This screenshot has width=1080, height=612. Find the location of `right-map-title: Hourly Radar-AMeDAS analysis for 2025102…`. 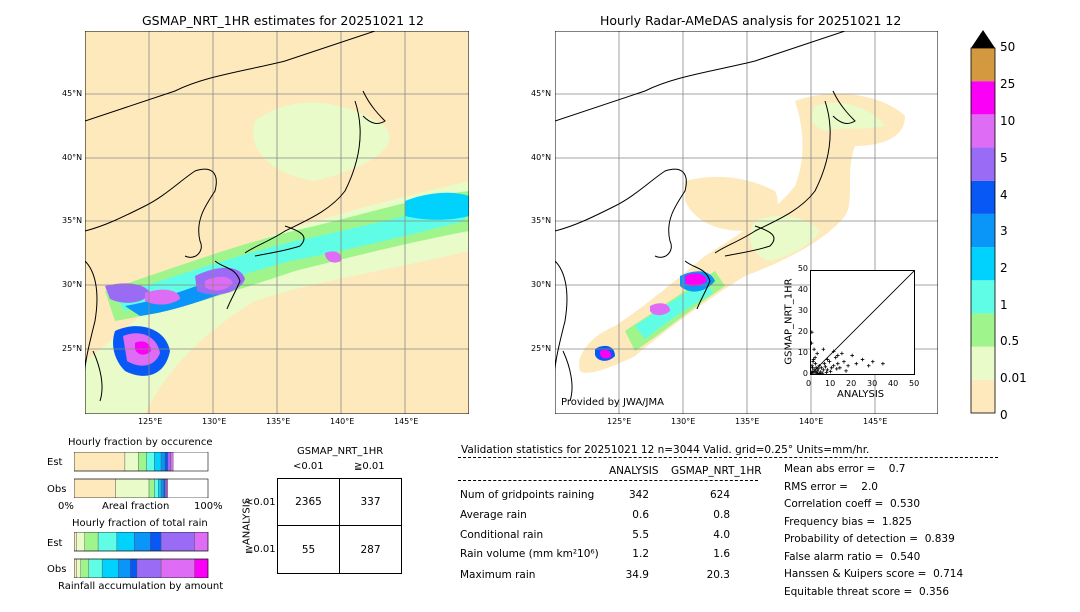

right-map-title: Hourly Radar-AMeDAS analysis for 2025102… is located at coordinates (751, 20).